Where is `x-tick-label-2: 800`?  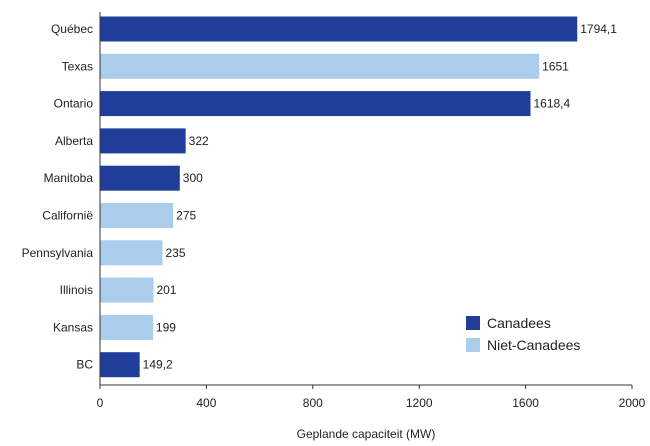 x-tick-label-2: 800 is located at coordinates (313, 403).